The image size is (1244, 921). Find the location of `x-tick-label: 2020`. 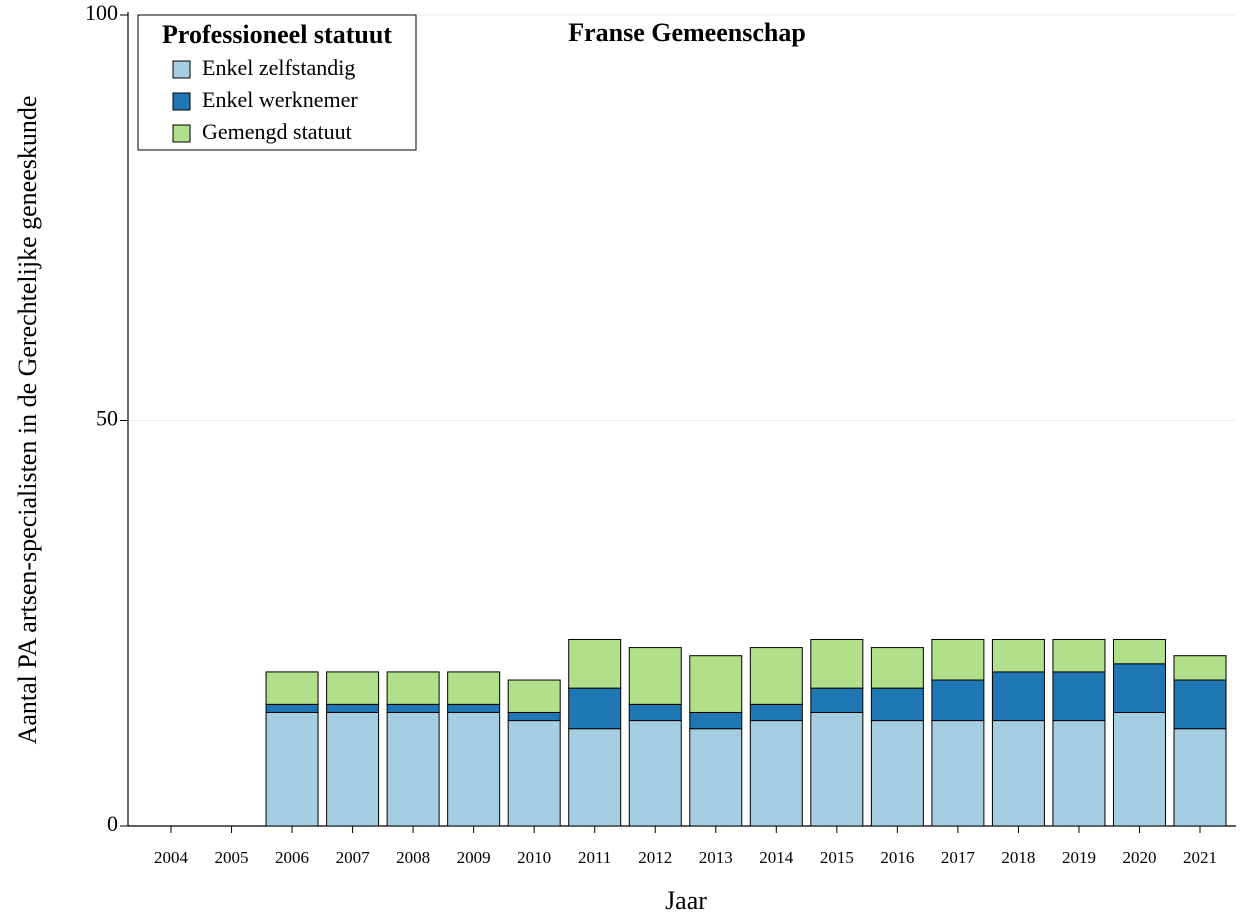

x-tick-label: 2020 is located at coordinates (1139, 857).